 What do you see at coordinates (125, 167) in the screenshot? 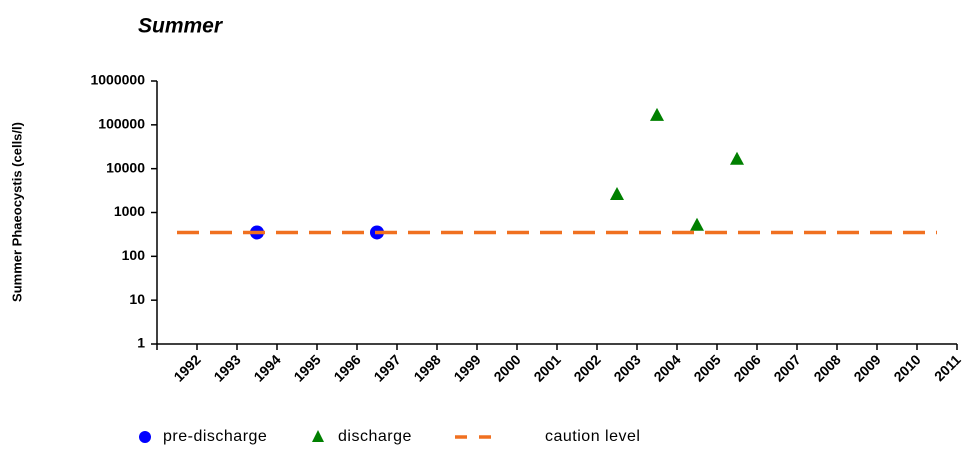
I see `y-tick-label: 10000` at bounding box center [125, 167].